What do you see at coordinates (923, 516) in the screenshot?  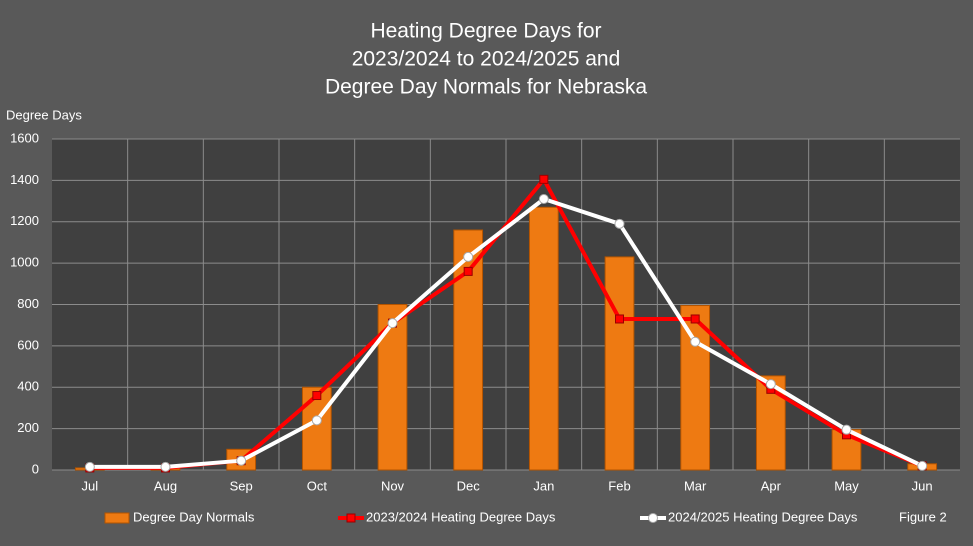 I see `annotation: Figure 2` at bounding box center [923, 516].